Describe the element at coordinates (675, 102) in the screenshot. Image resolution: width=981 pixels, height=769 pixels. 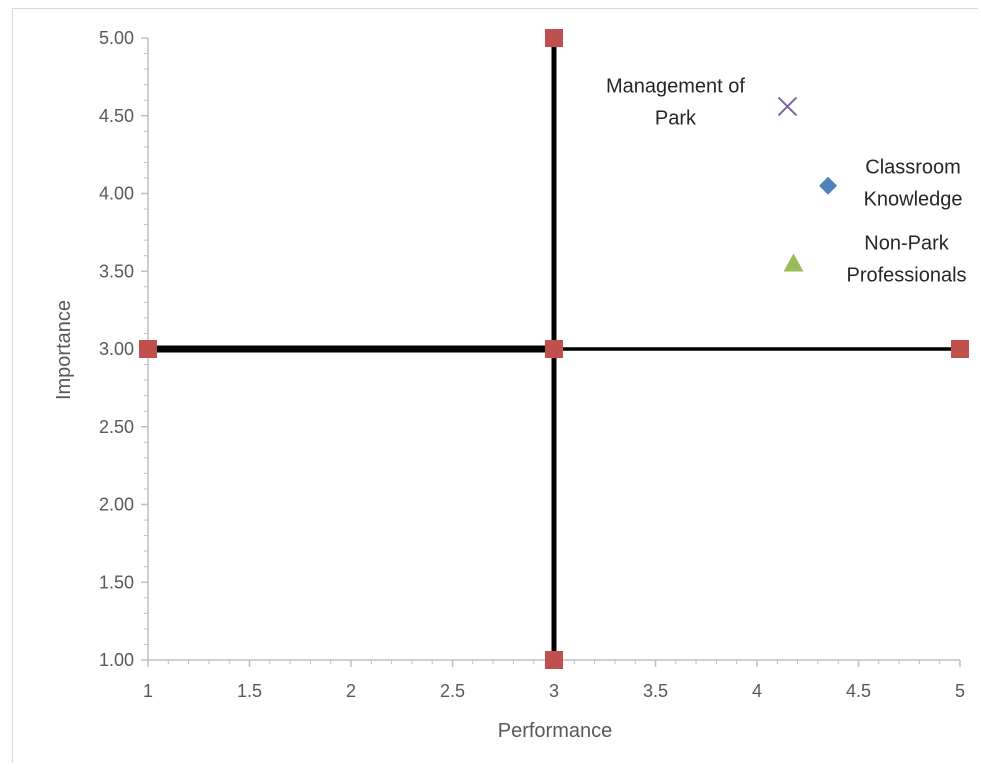
I see `point-label: Management of Park` at that location.